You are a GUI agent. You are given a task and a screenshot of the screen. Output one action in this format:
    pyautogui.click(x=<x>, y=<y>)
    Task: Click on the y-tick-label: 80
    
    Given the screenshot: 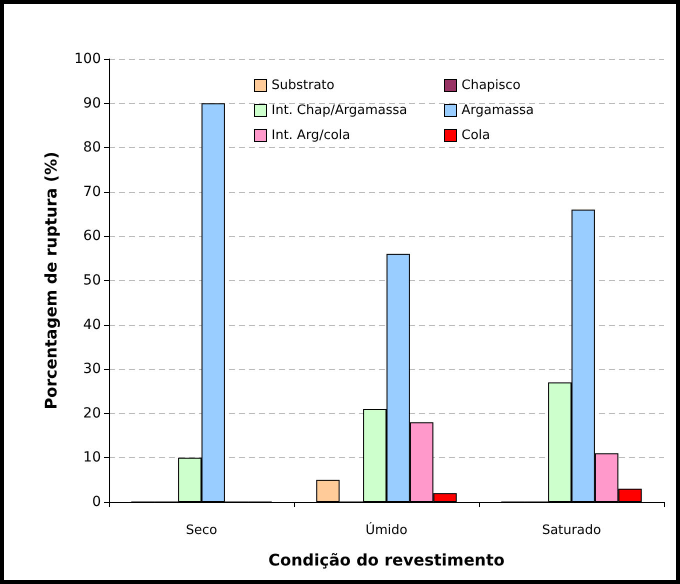 What is the action you would take?
    pyautogui.click(x=92, y=148)
    